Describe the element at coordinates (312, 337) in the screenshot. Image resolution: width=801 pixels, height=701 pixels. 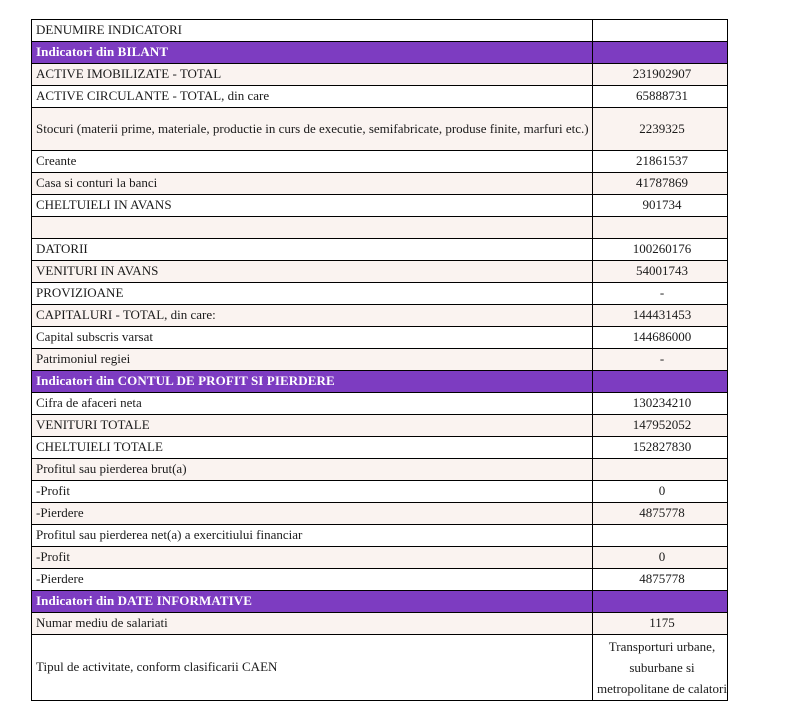
I see `indicator-name-cell: Capital subscris varsat` at that location.